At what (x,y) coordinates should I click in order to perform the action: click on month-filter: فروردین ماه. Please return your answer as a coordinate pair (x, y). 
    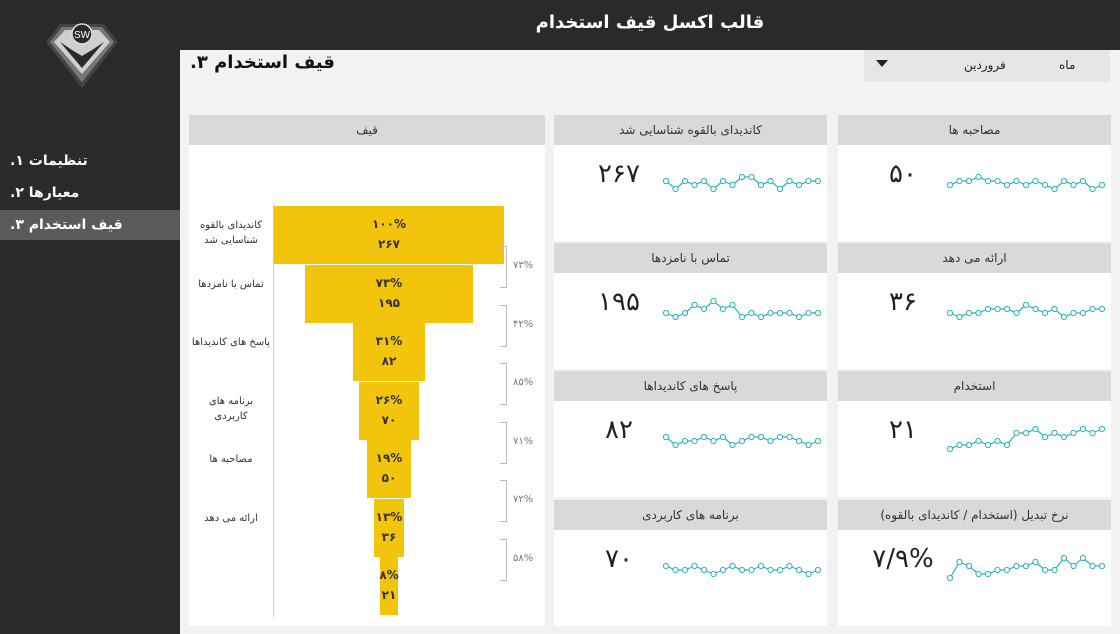
    Looking at the image, I should click on (987, 66).